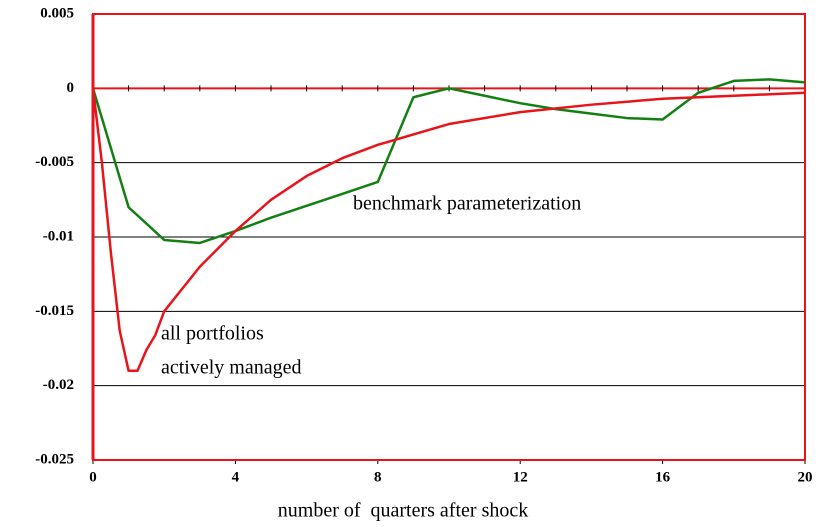 This screenshot has height=527, width=821. What do you see at coordinates (93, 477) in the screenshot?
I see `x-tick-label: 0` at bounding box center [93, 477].